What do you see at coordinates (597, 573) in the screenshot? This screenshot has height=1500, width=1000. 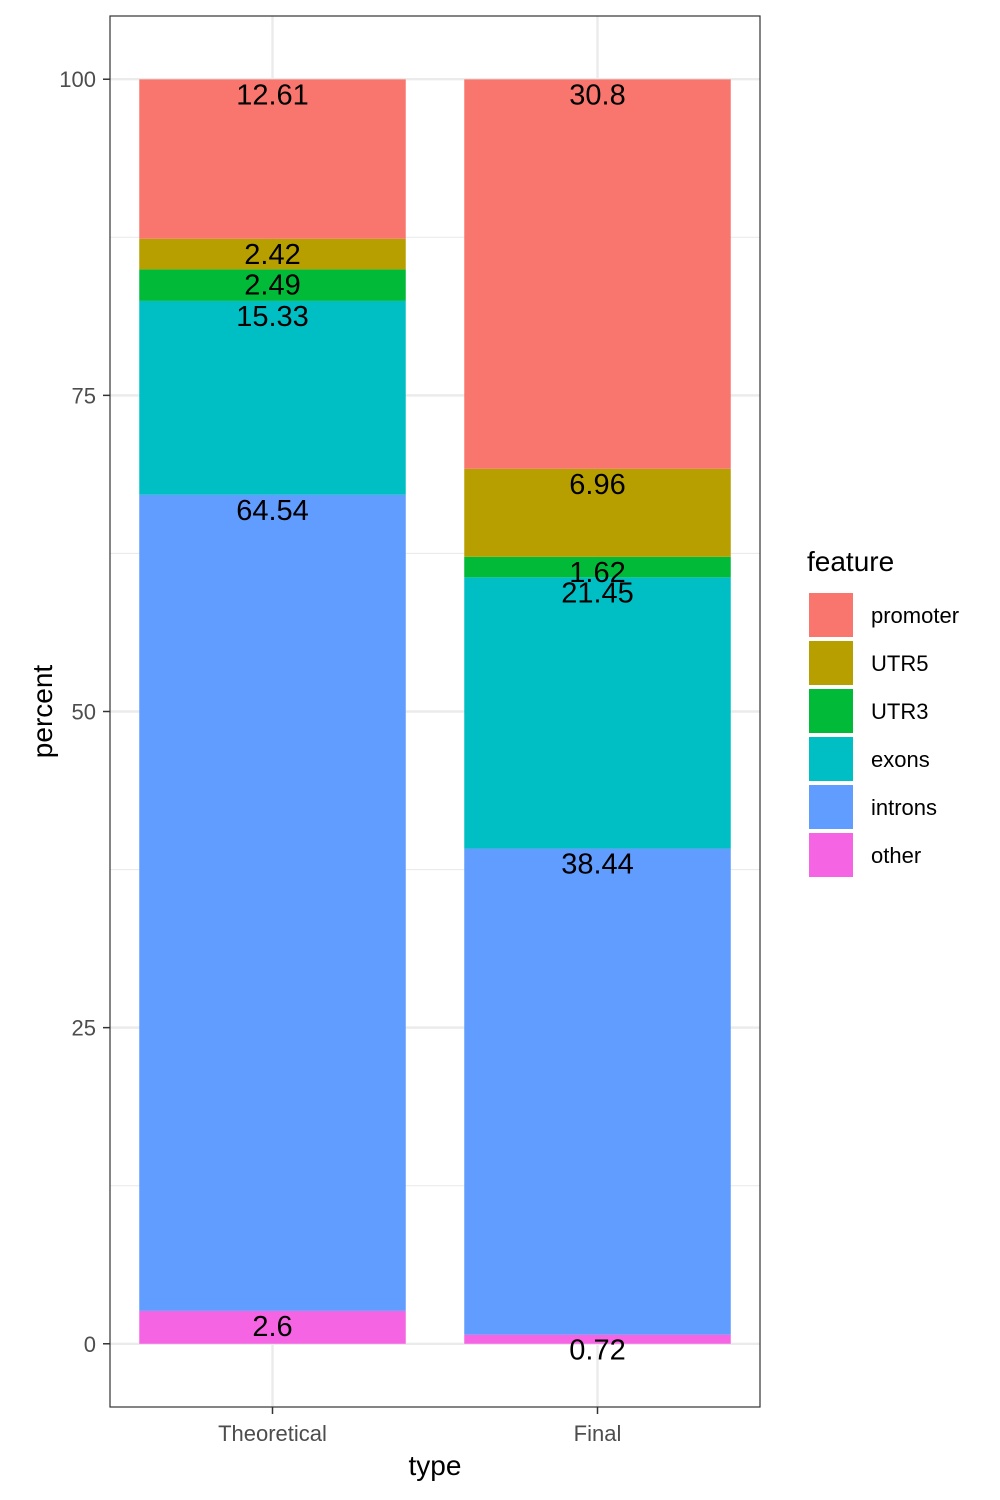 I see `data-label-UTR3-Final: 1.62` at bounding box center [597, 573].